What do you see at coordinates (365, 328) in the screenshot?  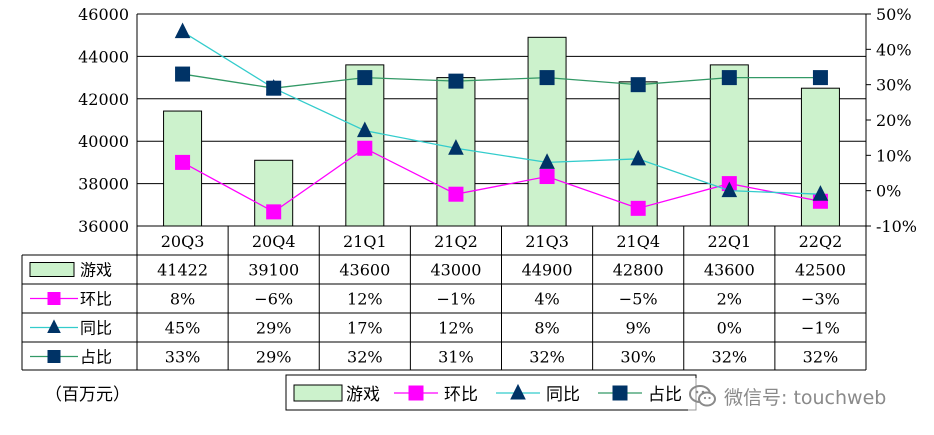 I see `table-cell: 17%` at bounding box center [365, 328].